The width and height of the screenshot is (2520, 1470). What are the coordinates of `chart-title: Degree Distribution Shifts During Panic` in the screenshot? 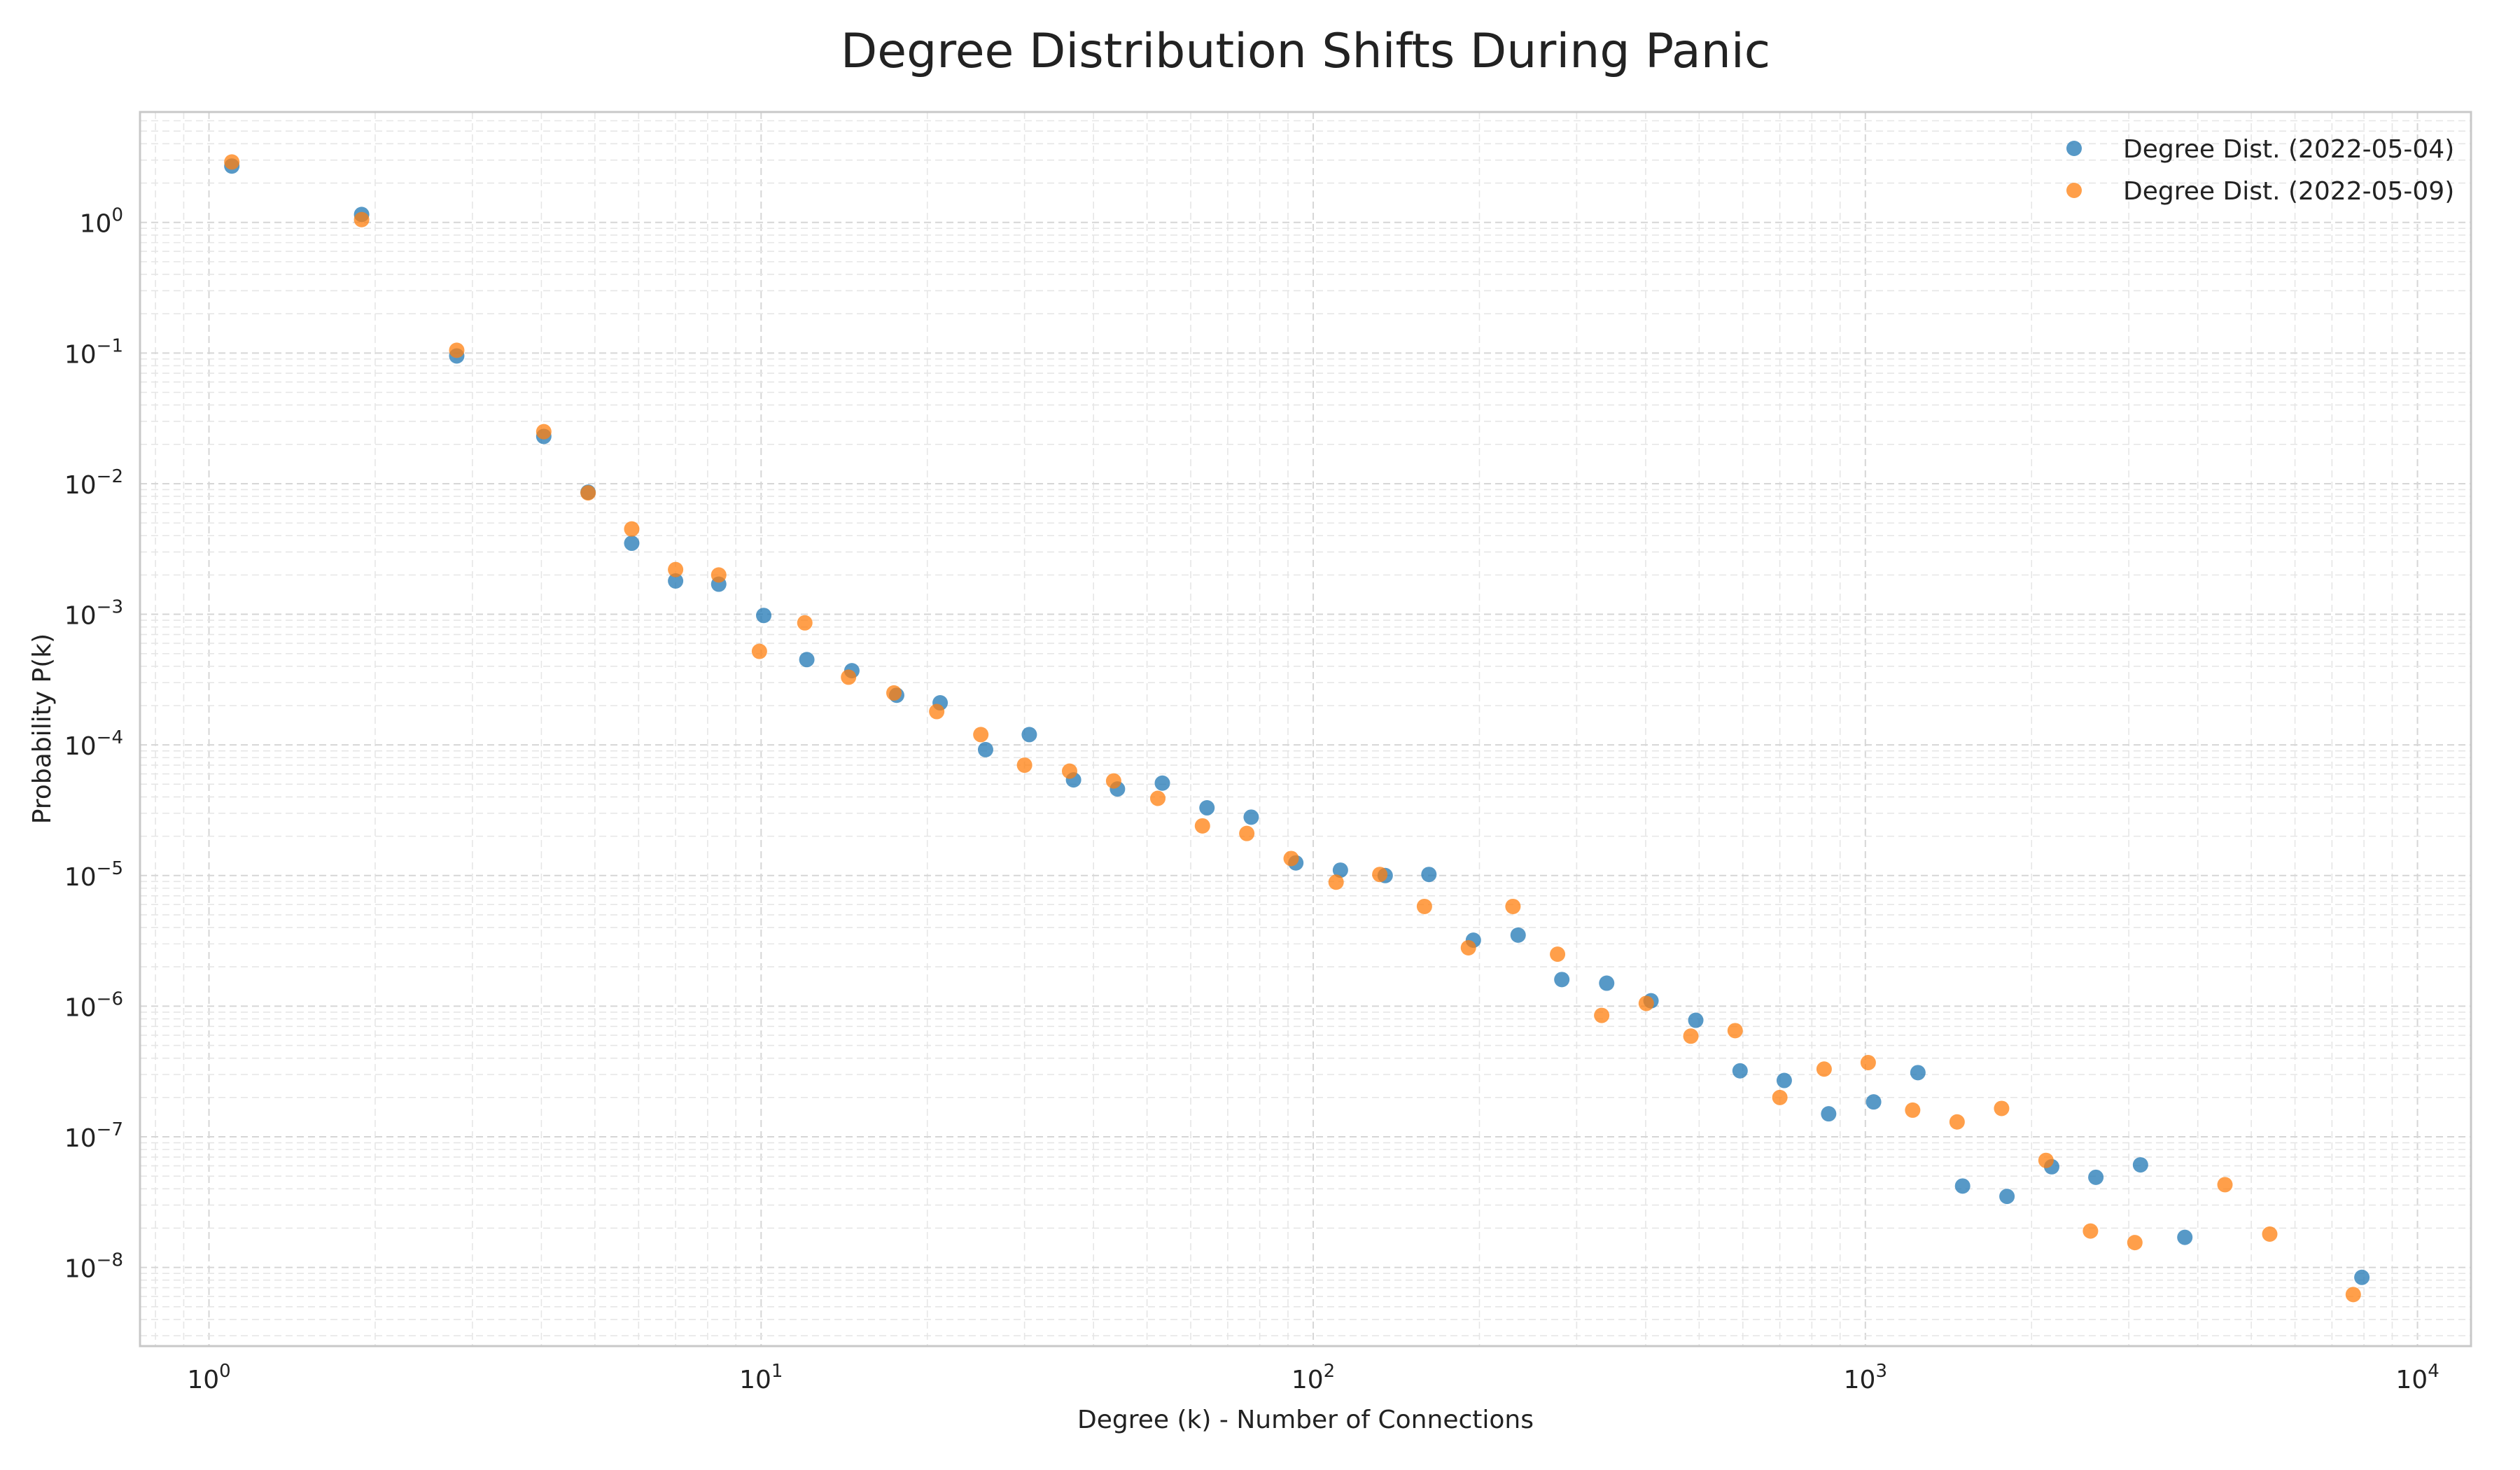 It's located at (1305, 51).